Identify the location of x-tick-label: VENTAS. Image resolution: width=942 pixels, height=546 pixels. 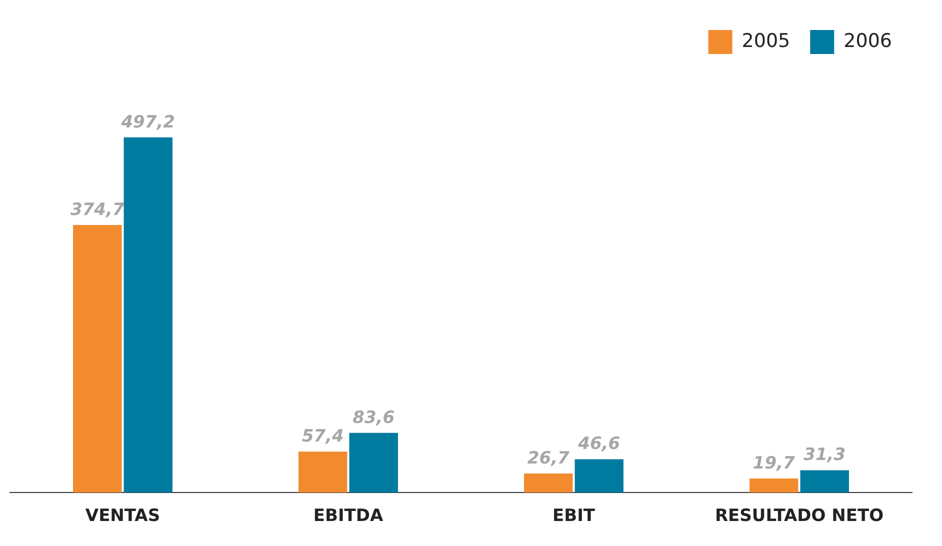
(122, 516).